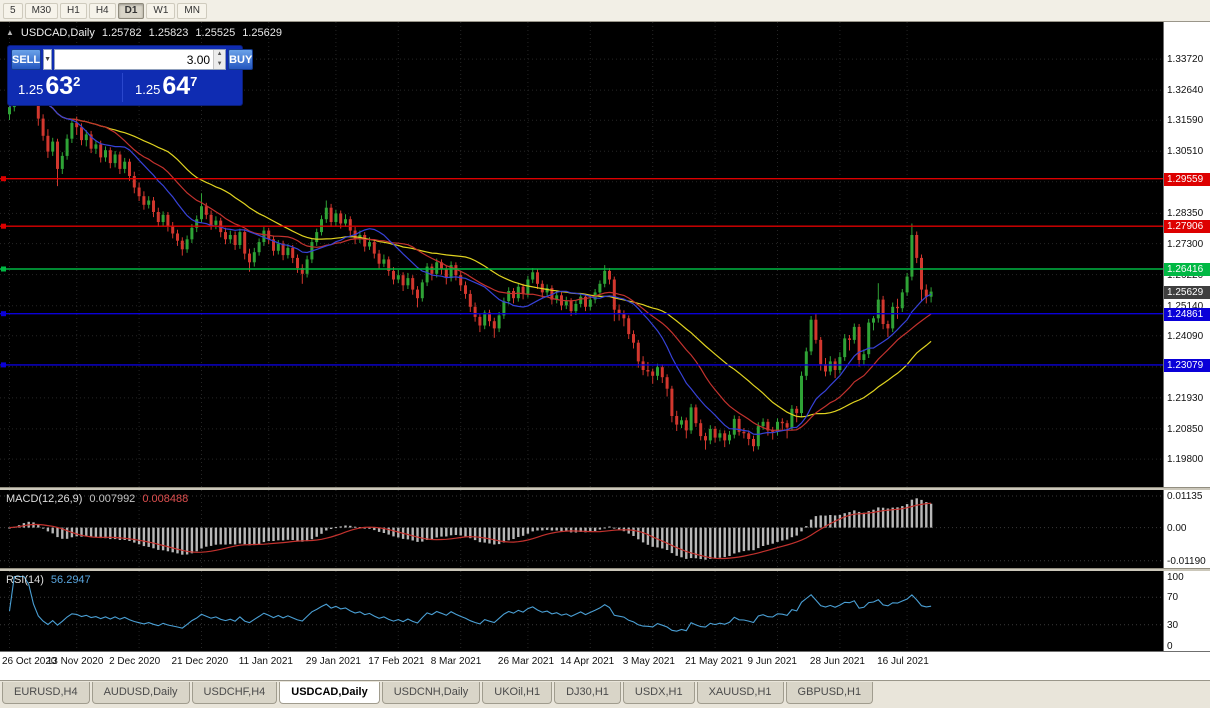 The height and width of the screenshot is (708, 1210). What do you see at coordinates (220, 55) in the screenshot?
I see `lot-spin-up-icon: ▲` at bounding box center [220, 55].